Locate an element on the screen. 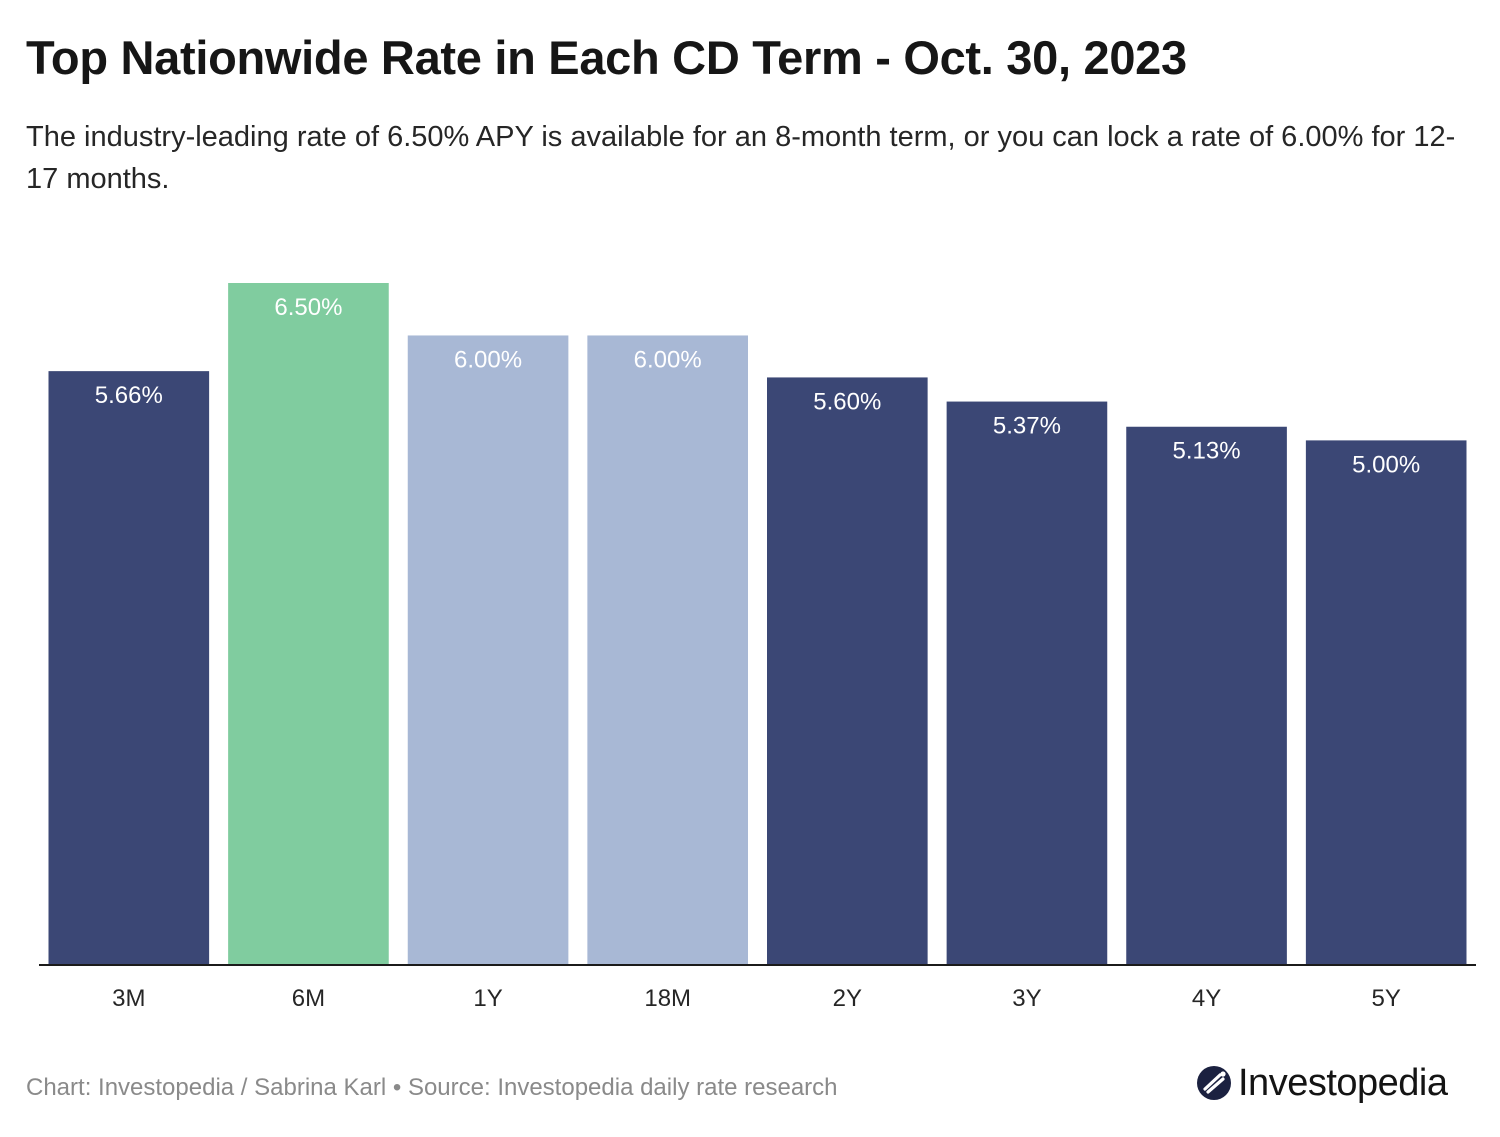  bar-1y is located at coordinates (488, 650).